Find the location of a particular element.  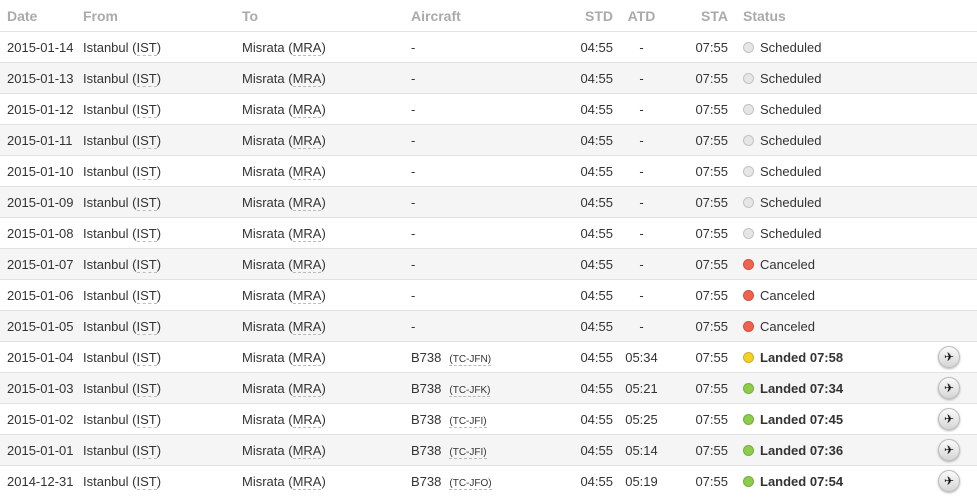

header-date: Date is located at coordinates (22, 15).